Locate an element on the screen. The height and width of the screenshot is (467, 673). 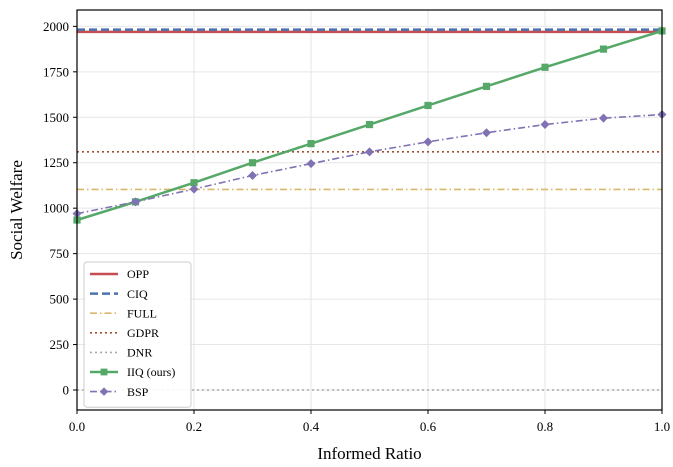
y-tick-label: 2000 is located at coordinates (56, 26).